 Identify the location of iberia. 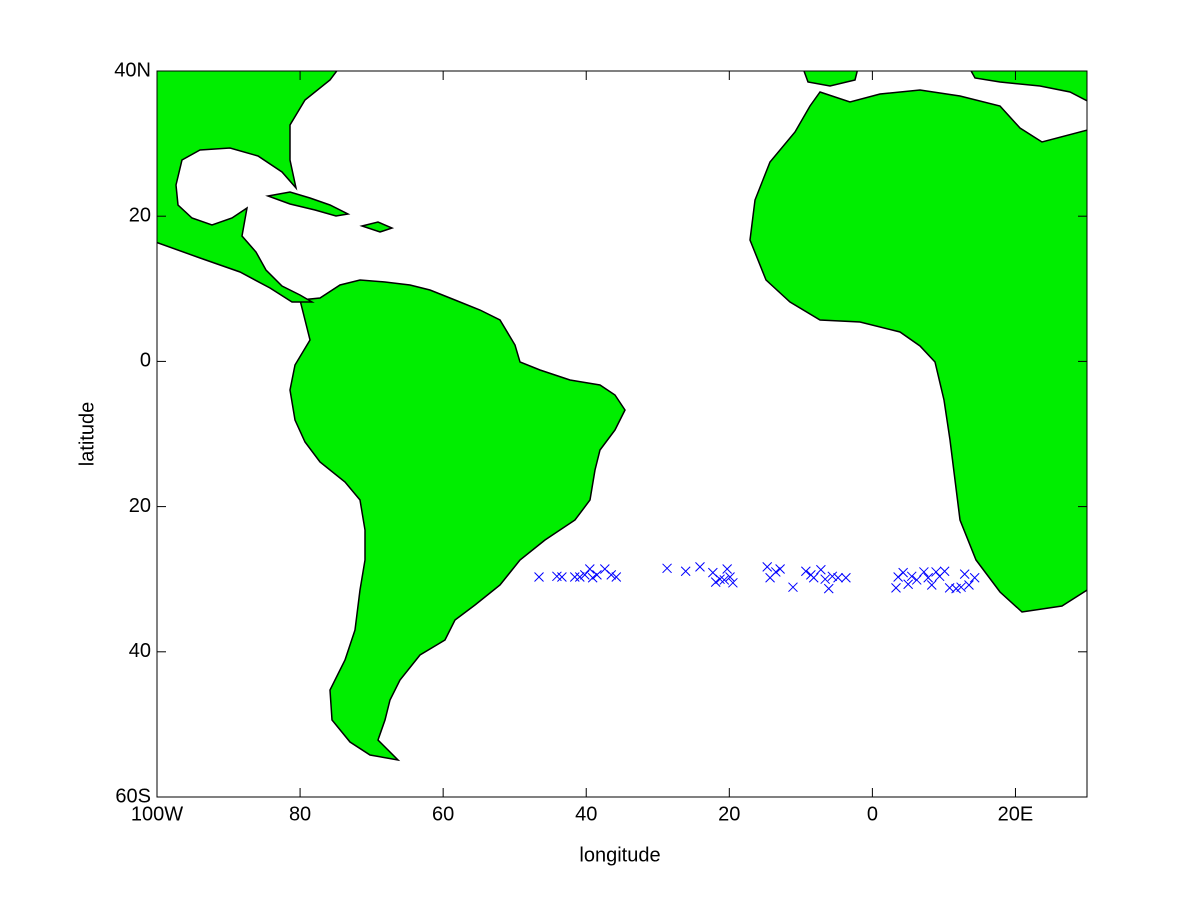
(831, 79).